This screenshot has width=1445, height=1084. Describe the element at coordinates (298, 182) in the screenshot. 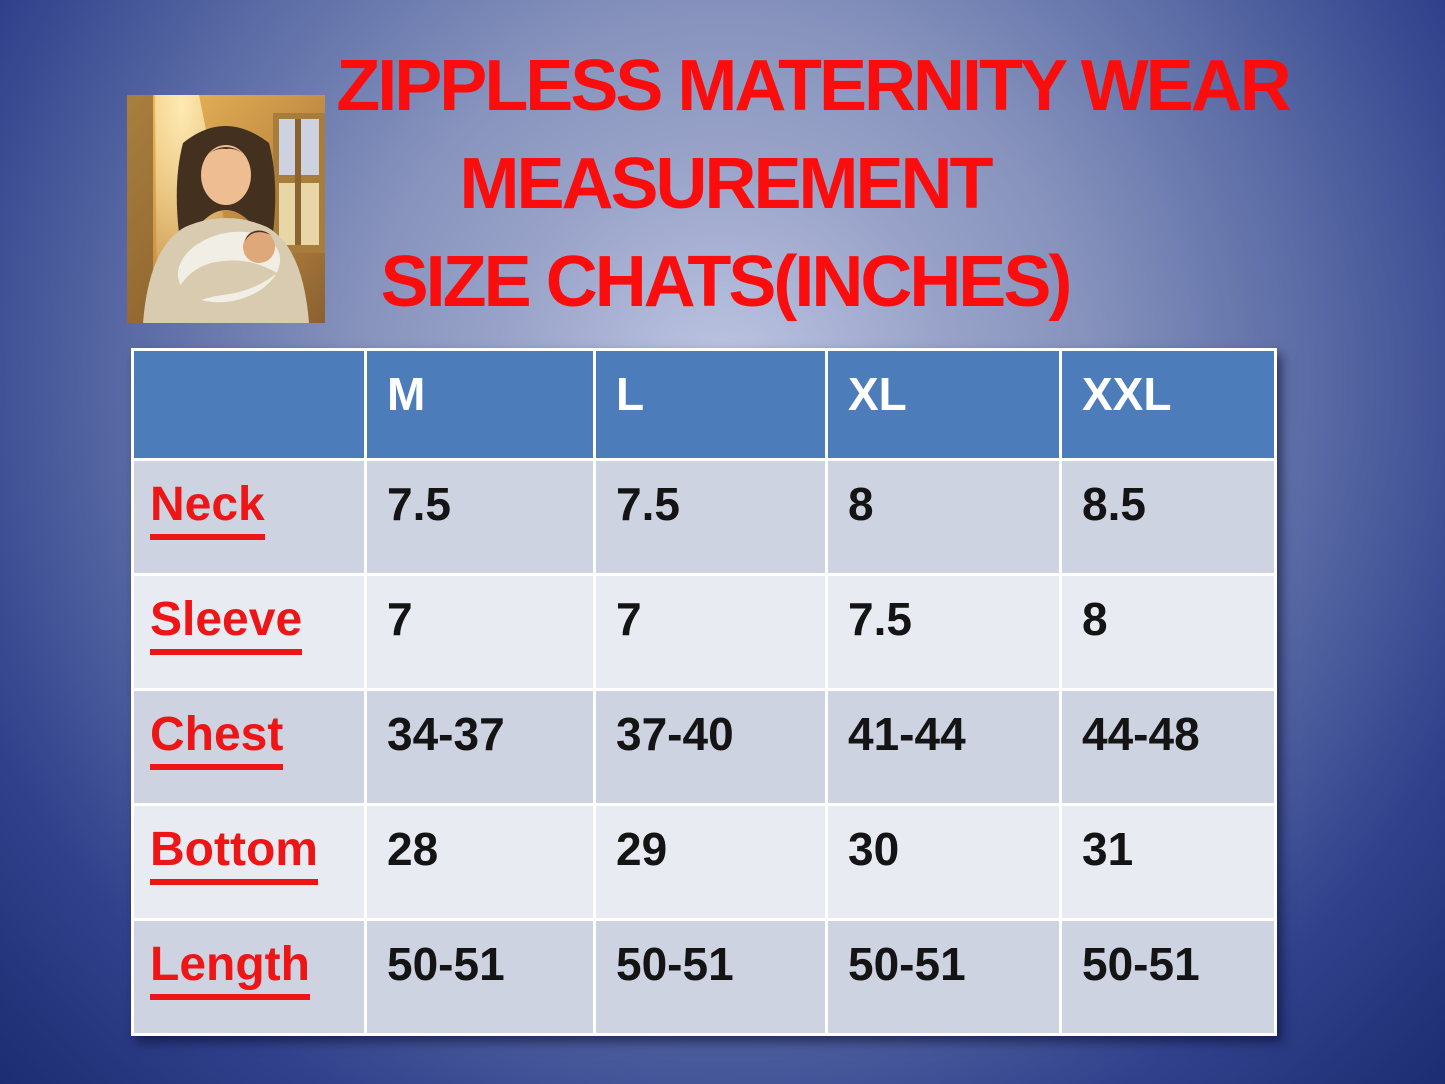

I see `photo-window-mullion` at that location.